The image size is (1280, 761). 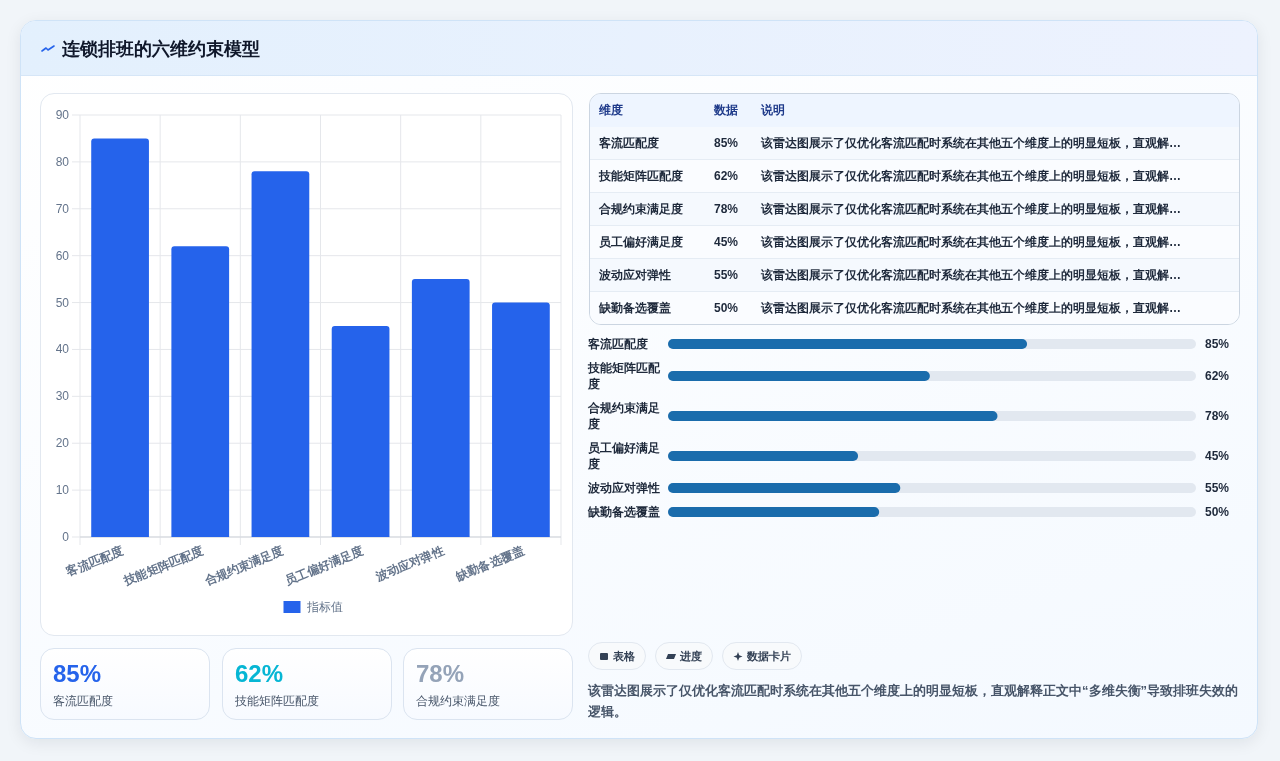 I want to click on y-tick-label: 40, so click(x=62, y=349).